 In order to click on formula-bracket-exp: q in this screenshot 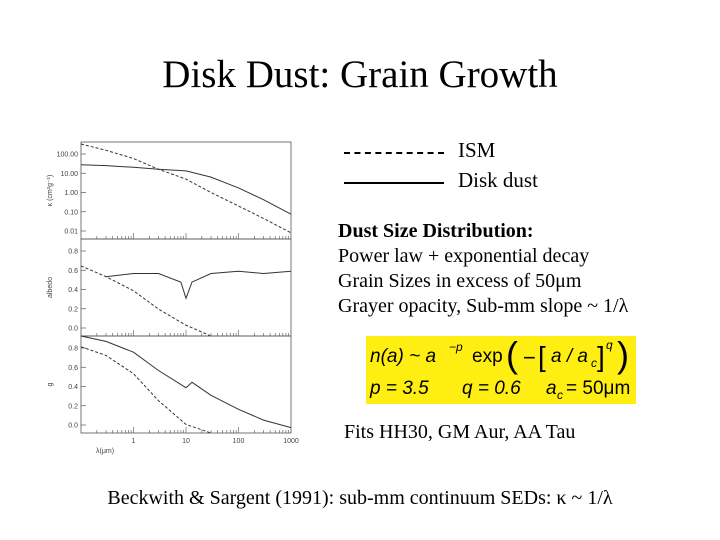, I will do `click(609, 345)`.